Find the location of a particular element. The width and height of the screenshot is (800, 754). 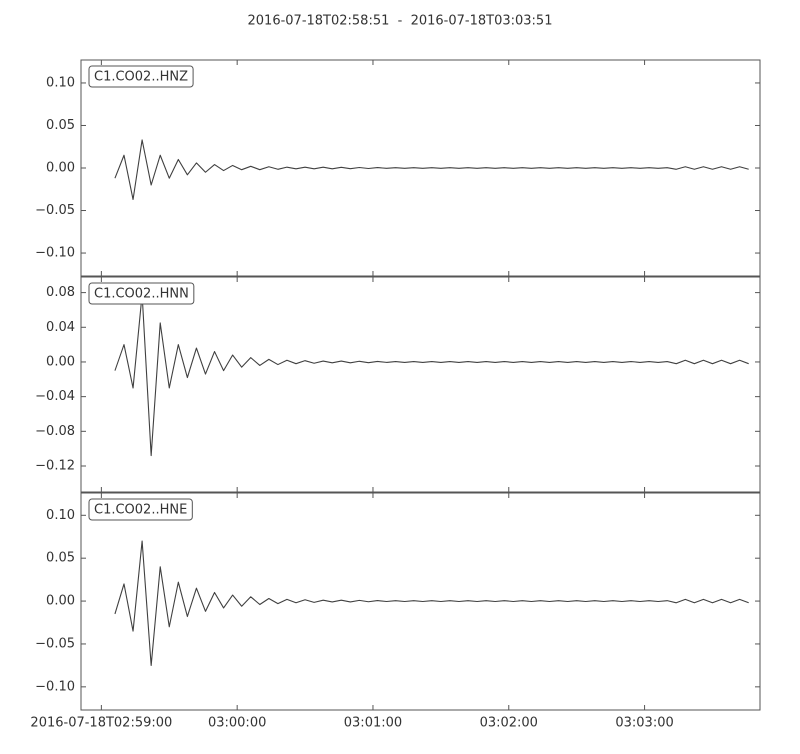

x-tick-label: 2016-07-18T02:59:00 is located at coordinates (101, 723).